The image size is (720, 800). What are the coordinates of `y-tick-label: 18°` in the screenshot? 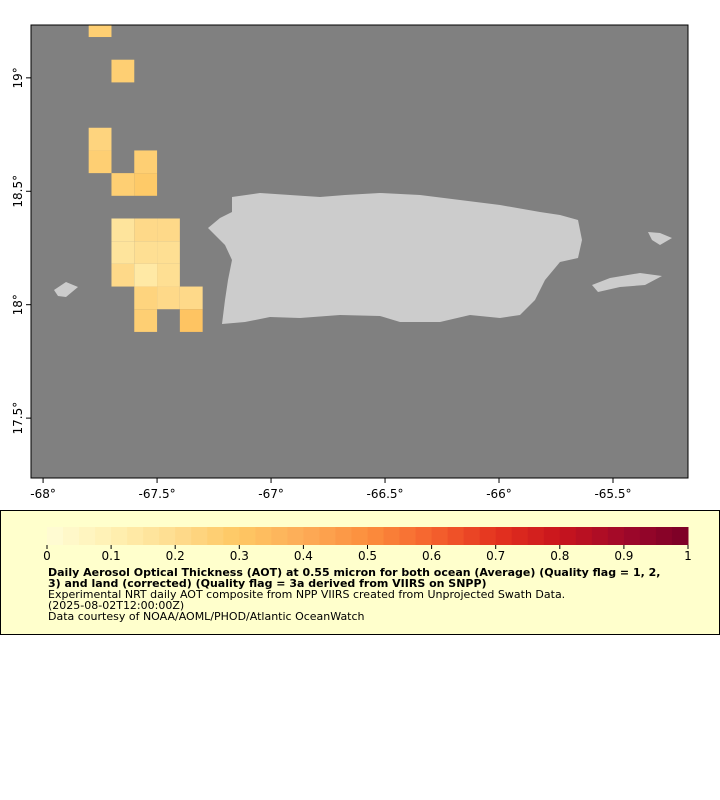 It's located at (18, 304).